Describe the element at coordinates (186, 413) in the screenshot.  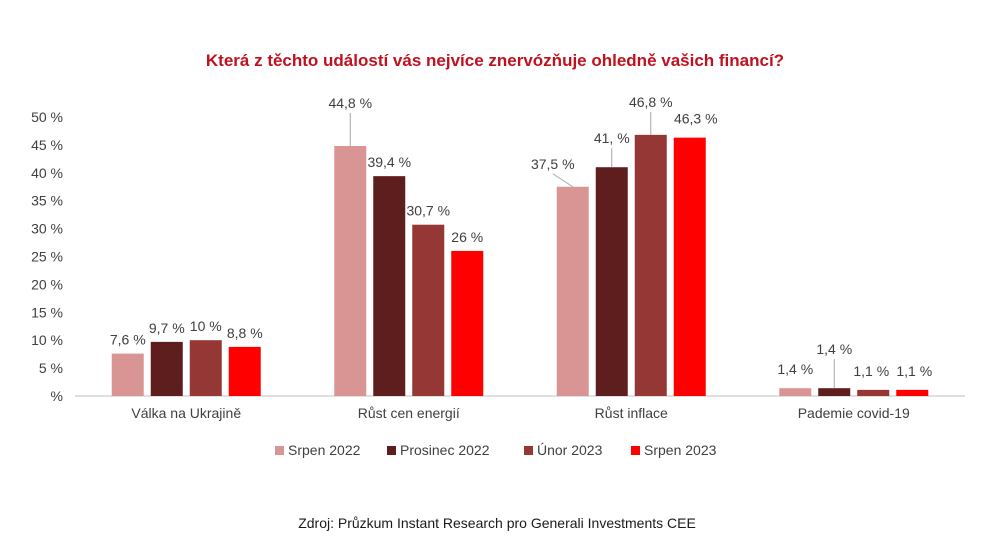
I see `x-category-label: Válka na Ukrajině` at that location.